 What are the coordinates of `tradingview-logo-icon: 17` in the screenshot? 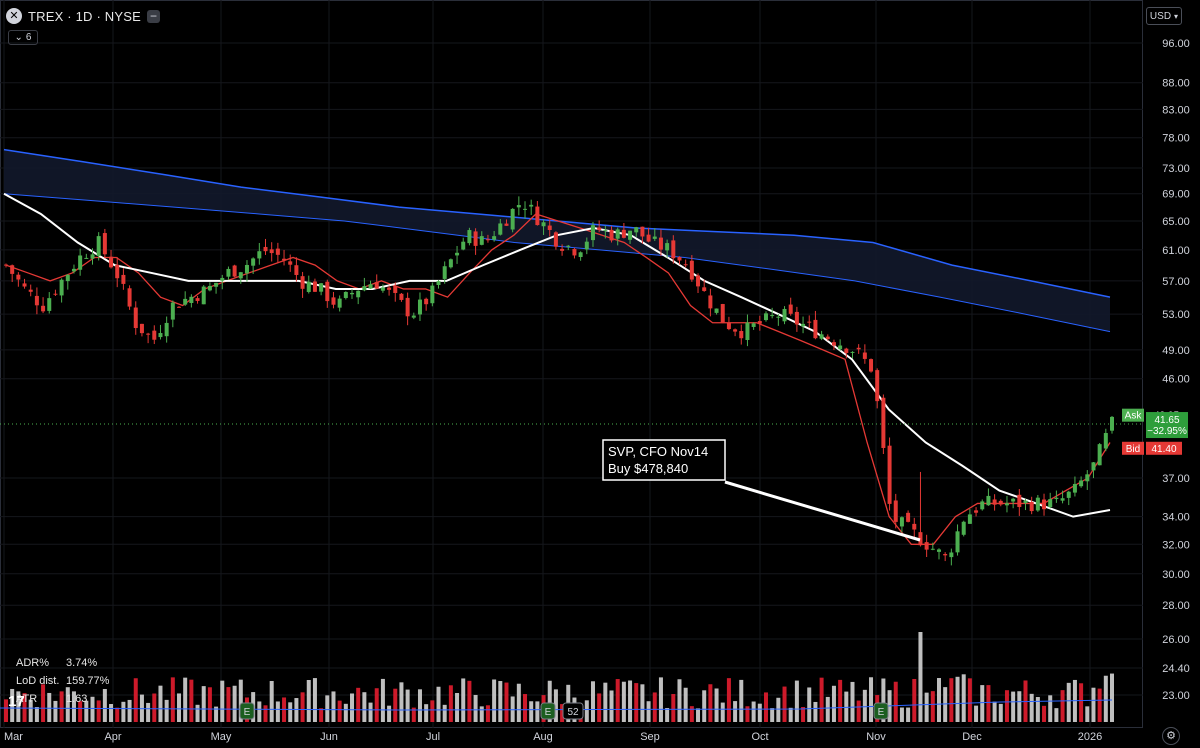 It's located at (16, 701).